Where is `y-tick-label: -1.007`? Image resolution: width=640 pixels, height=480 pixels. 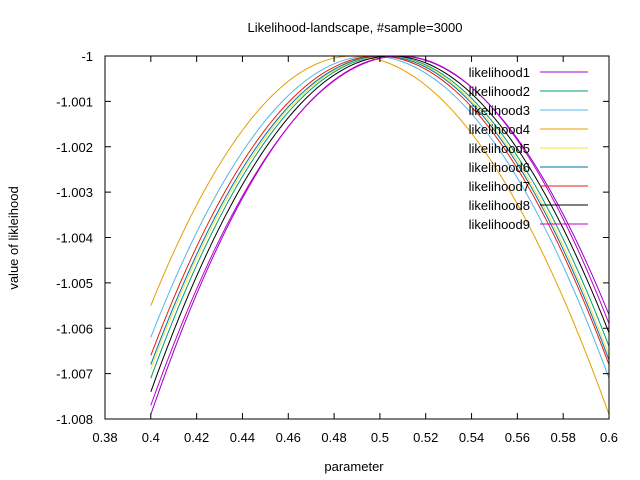 y-tick-label: -1.007 is located at coordinates (74, 374).